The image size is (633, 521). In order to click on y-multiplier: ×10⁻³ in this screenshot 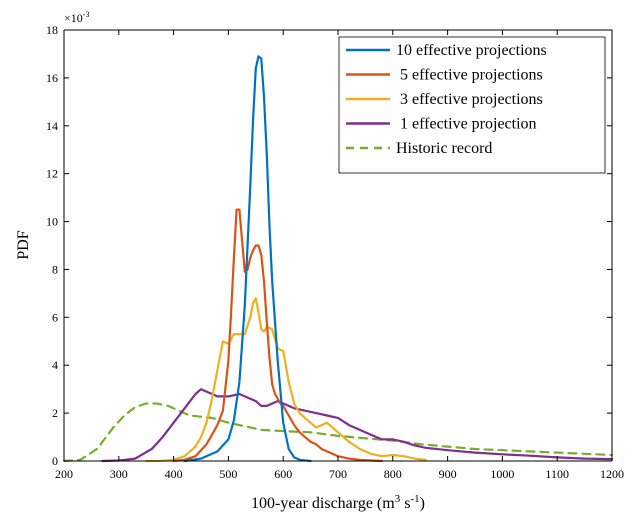, I will do `click(76, 17)`.